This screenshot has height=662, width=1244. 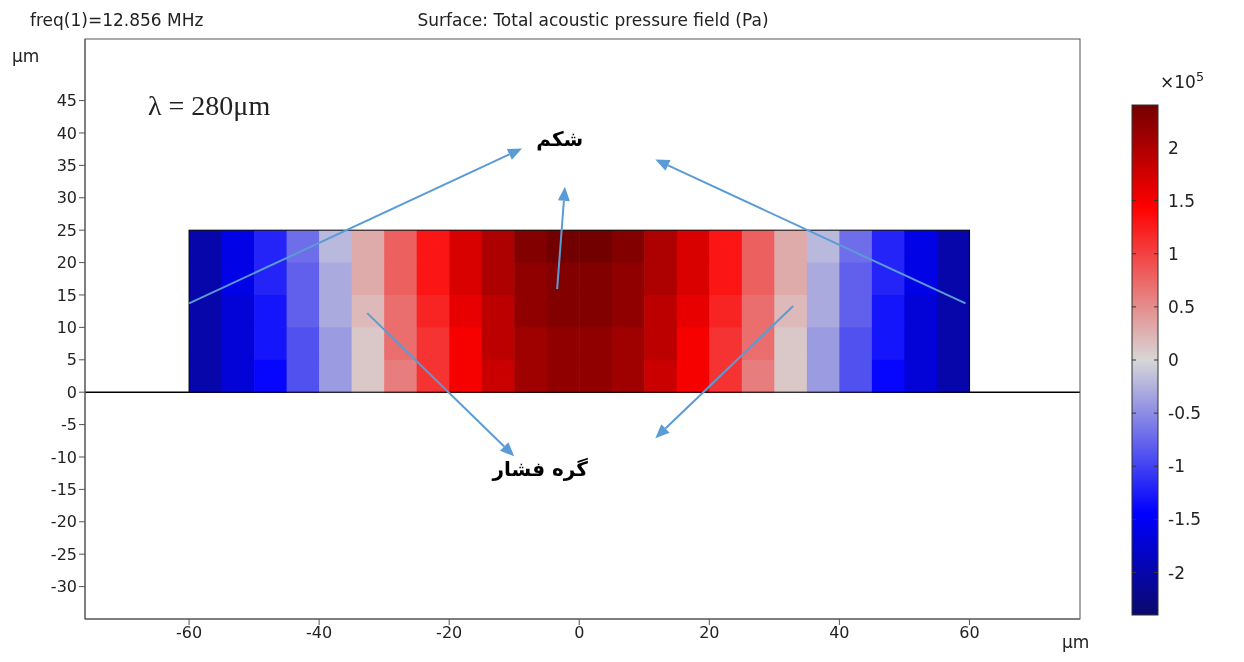 What do you see at coordinates (63, 554) in the screenshot?
I see `y-tick-label: -25` at bounding box center [63, 554].